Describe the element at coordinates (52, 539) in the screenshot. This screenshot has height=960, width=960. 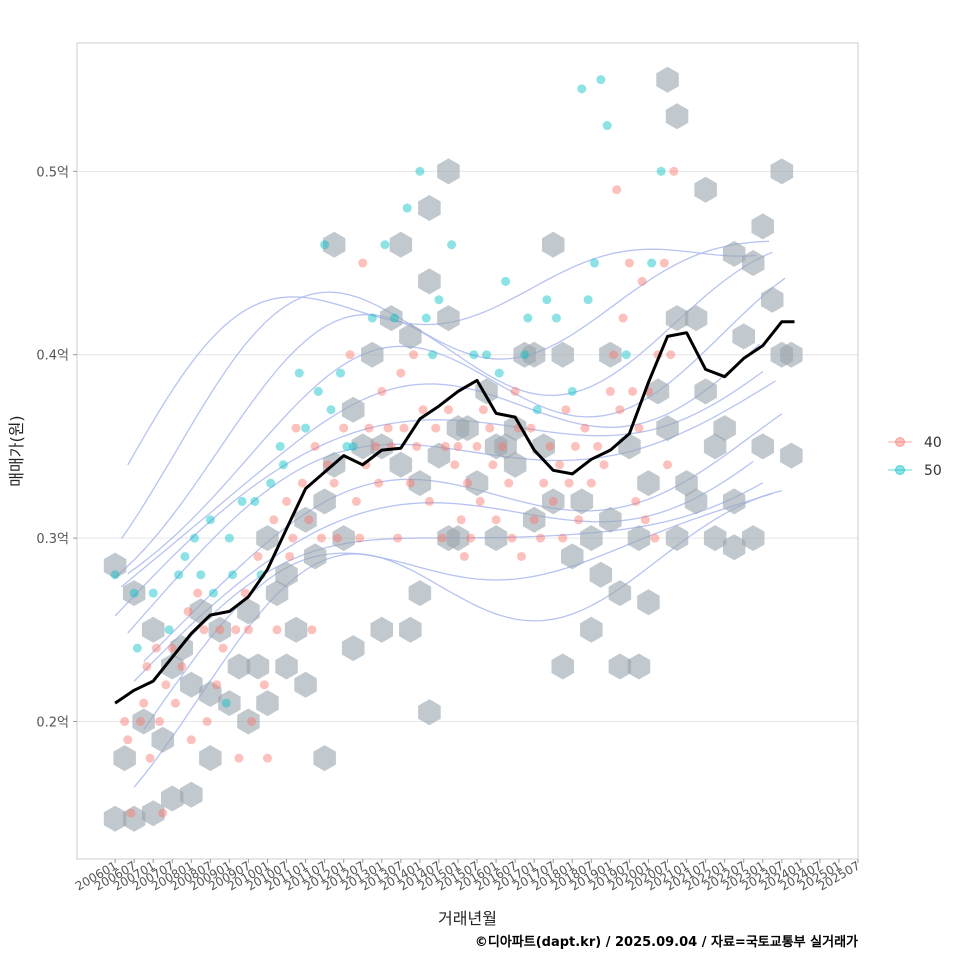
I see `y-tick-label: 0.3억` at that location.